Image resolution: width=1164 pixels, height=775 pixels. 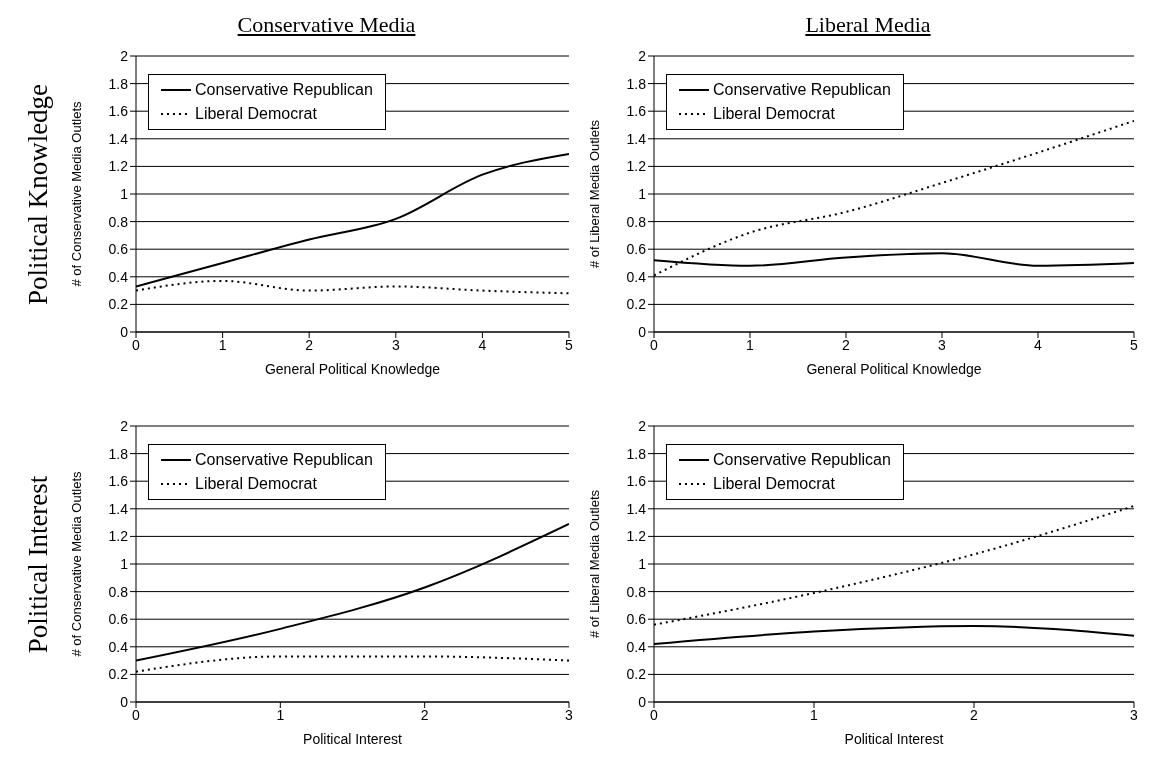 I want to click on chart-title: Conservative Media, so click(x=326, y=25).